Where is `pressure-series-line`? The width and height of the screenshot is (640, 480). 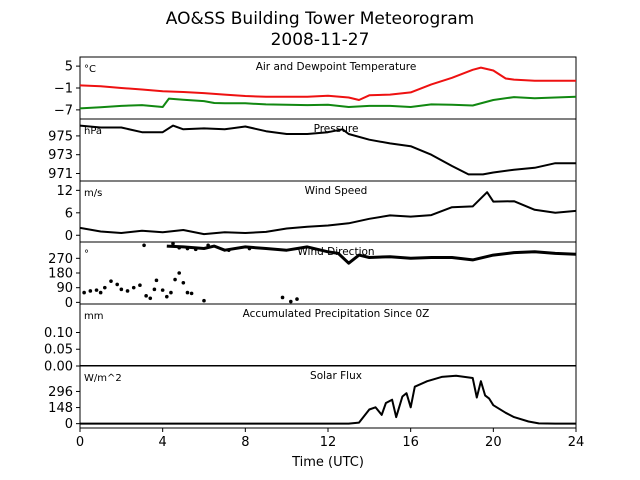
pressure-series-line is located at coordinates (328, 150).